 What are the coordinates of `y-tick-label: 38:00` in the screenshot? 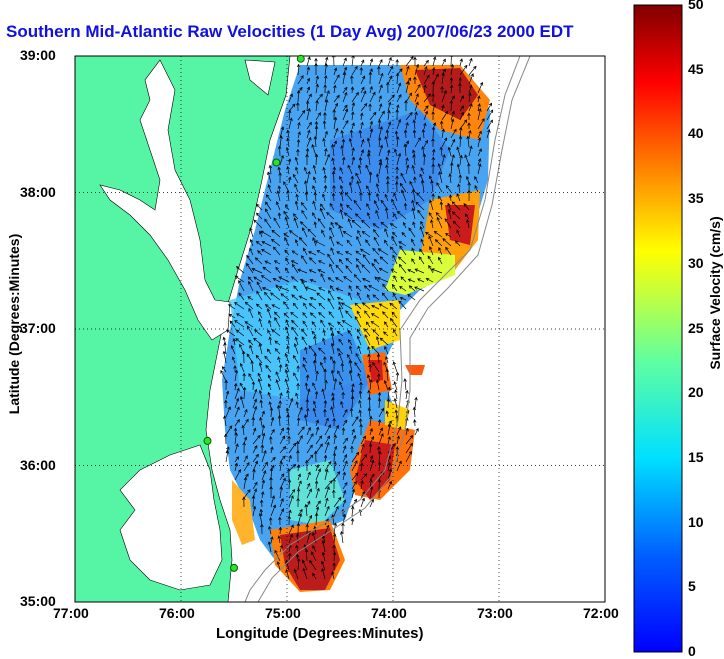 It's located at (38, 191).